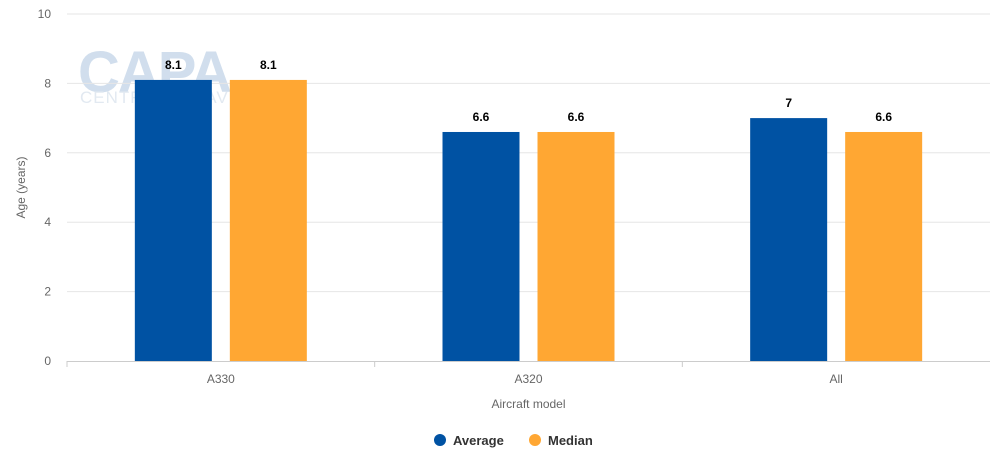  I want to click on y-tick-label: 0, so click(47, 361).